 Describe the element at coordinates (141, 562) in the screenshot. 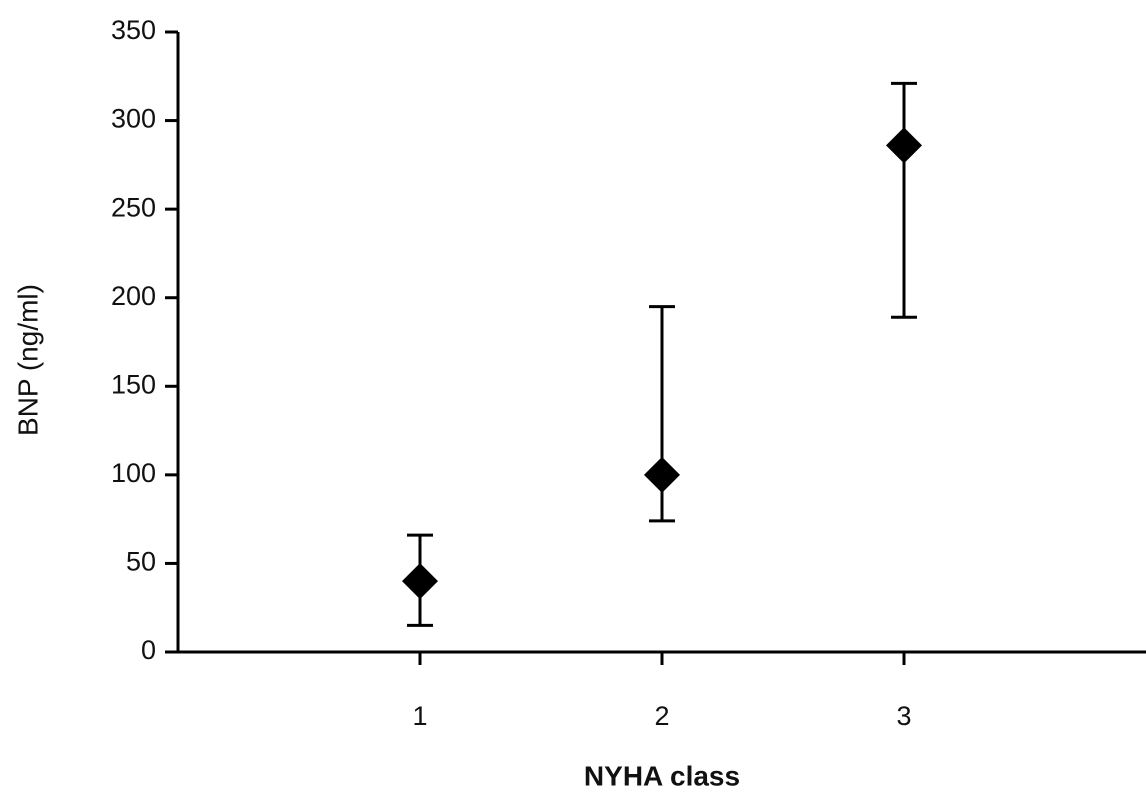

I see `y-tick-label: 50` at that location.